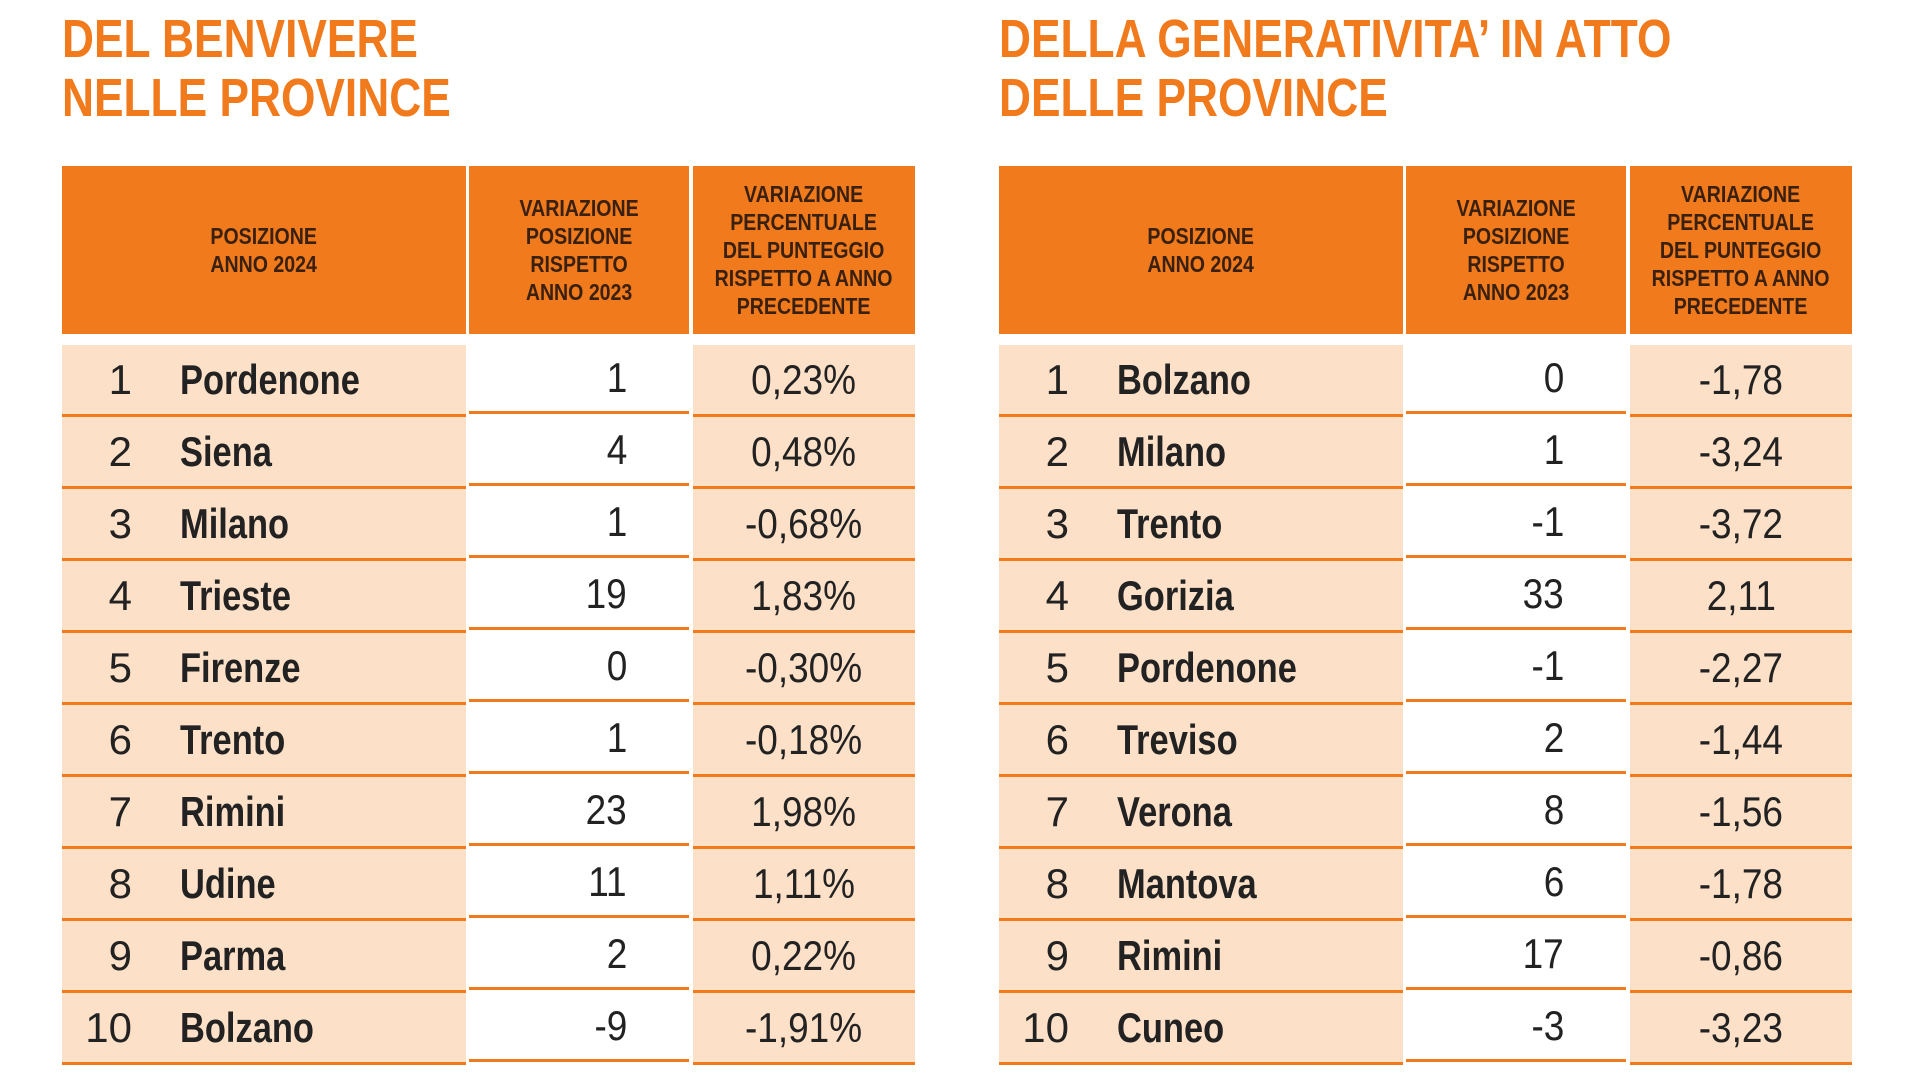 The image size is (1920, 1080). Describe the element at coordinates (1543, 953) in the screenshot. I see `value: 17` at that location.